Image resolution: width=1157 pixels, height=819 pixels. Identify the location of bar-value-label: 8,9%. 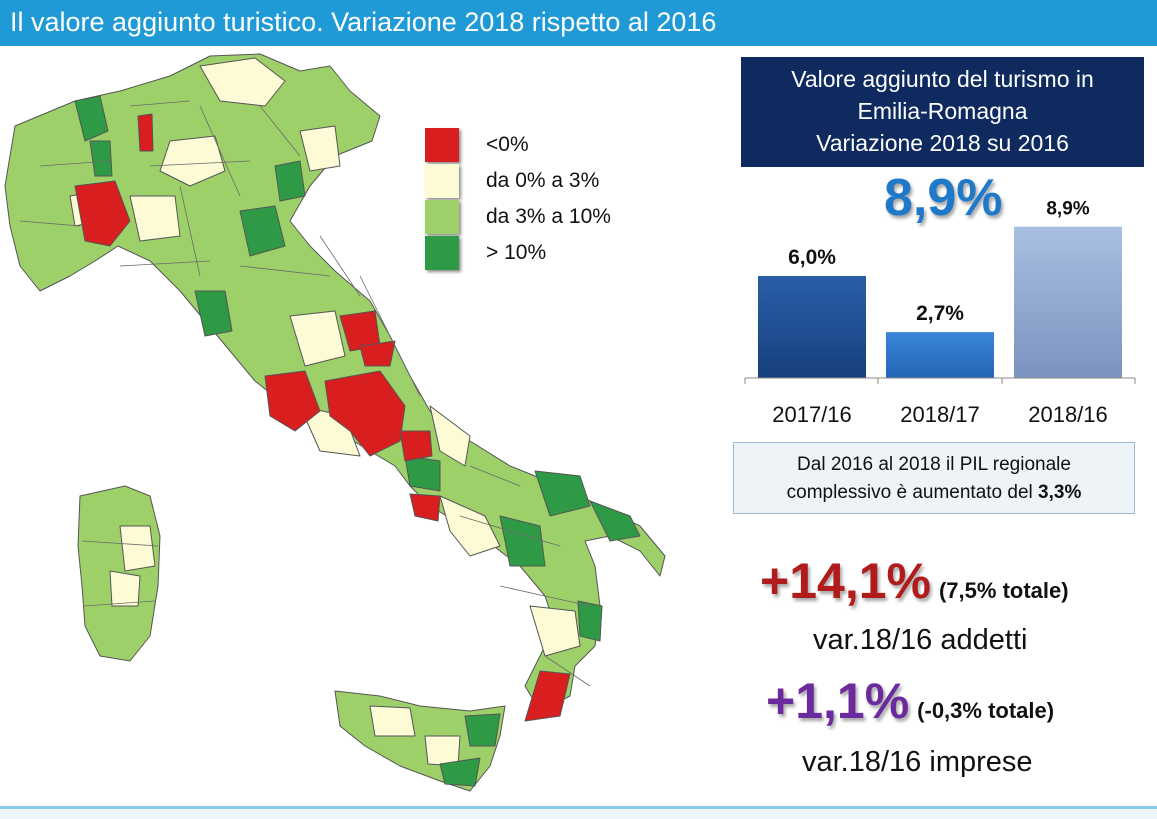
(1067, 209).